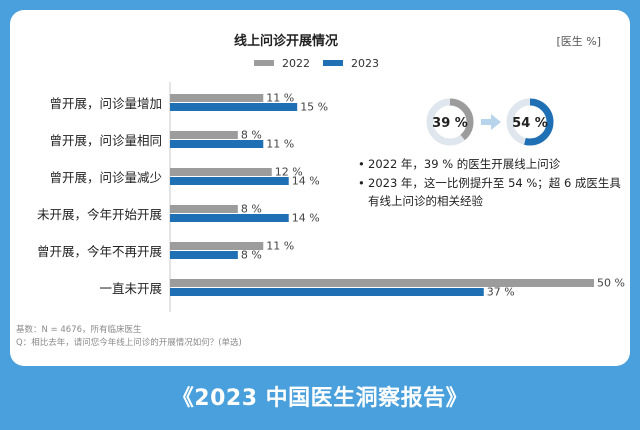  What do you see at coordinates (289, 172) in the screenshot?
I see `value-label-2022: 12 %` at bounding box center [289, 172].